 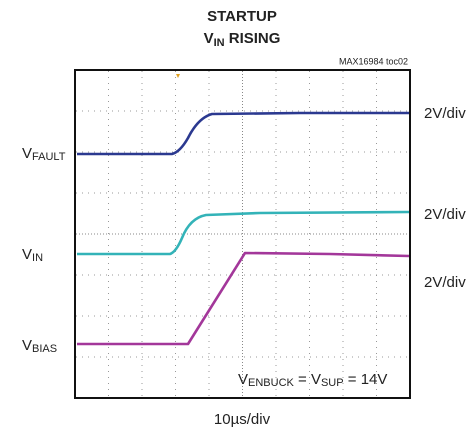 I want to click on vfault-trace, so click(x=243, y=133).